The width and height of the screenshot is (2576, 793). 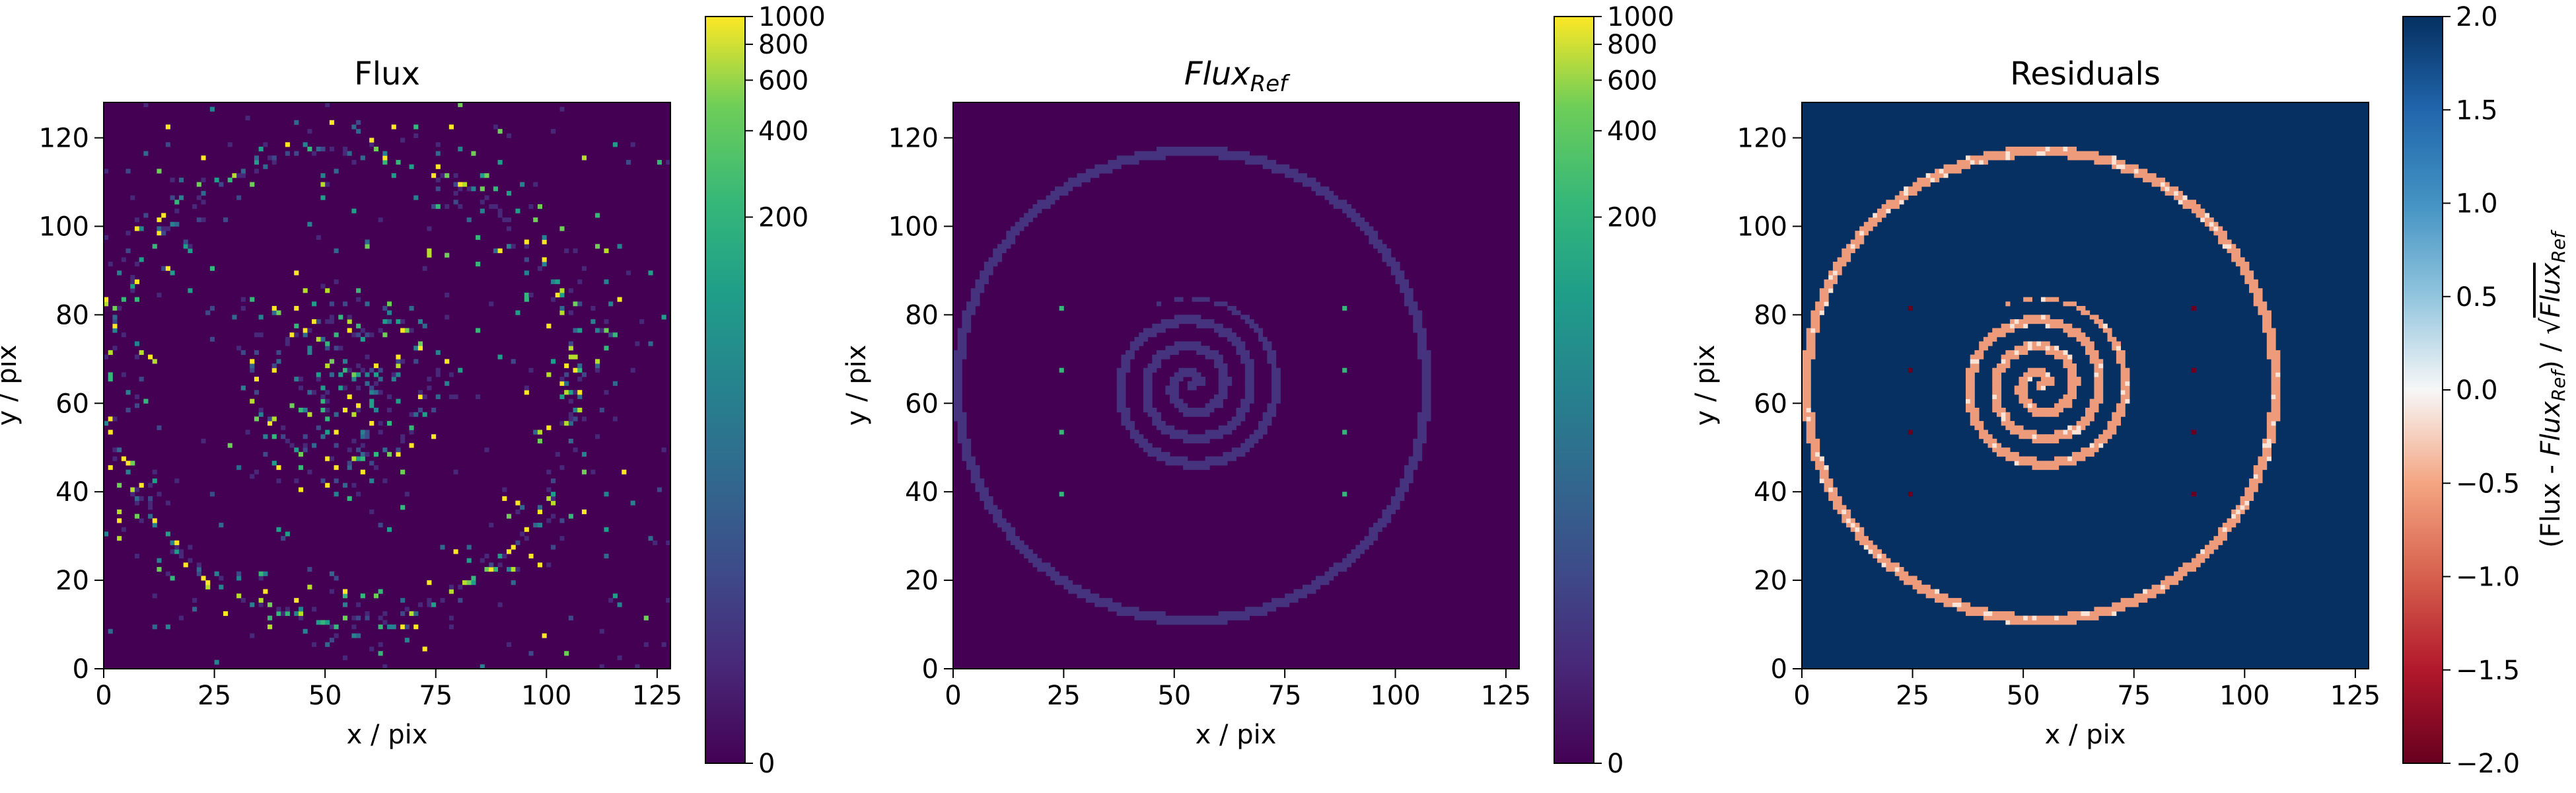 What do you see at coordinates (2087, 690) in the screenshot?
I see `x-axis-ticks-residuals: 0 25 50 75 100 125` at bounding box center [2087, 690].